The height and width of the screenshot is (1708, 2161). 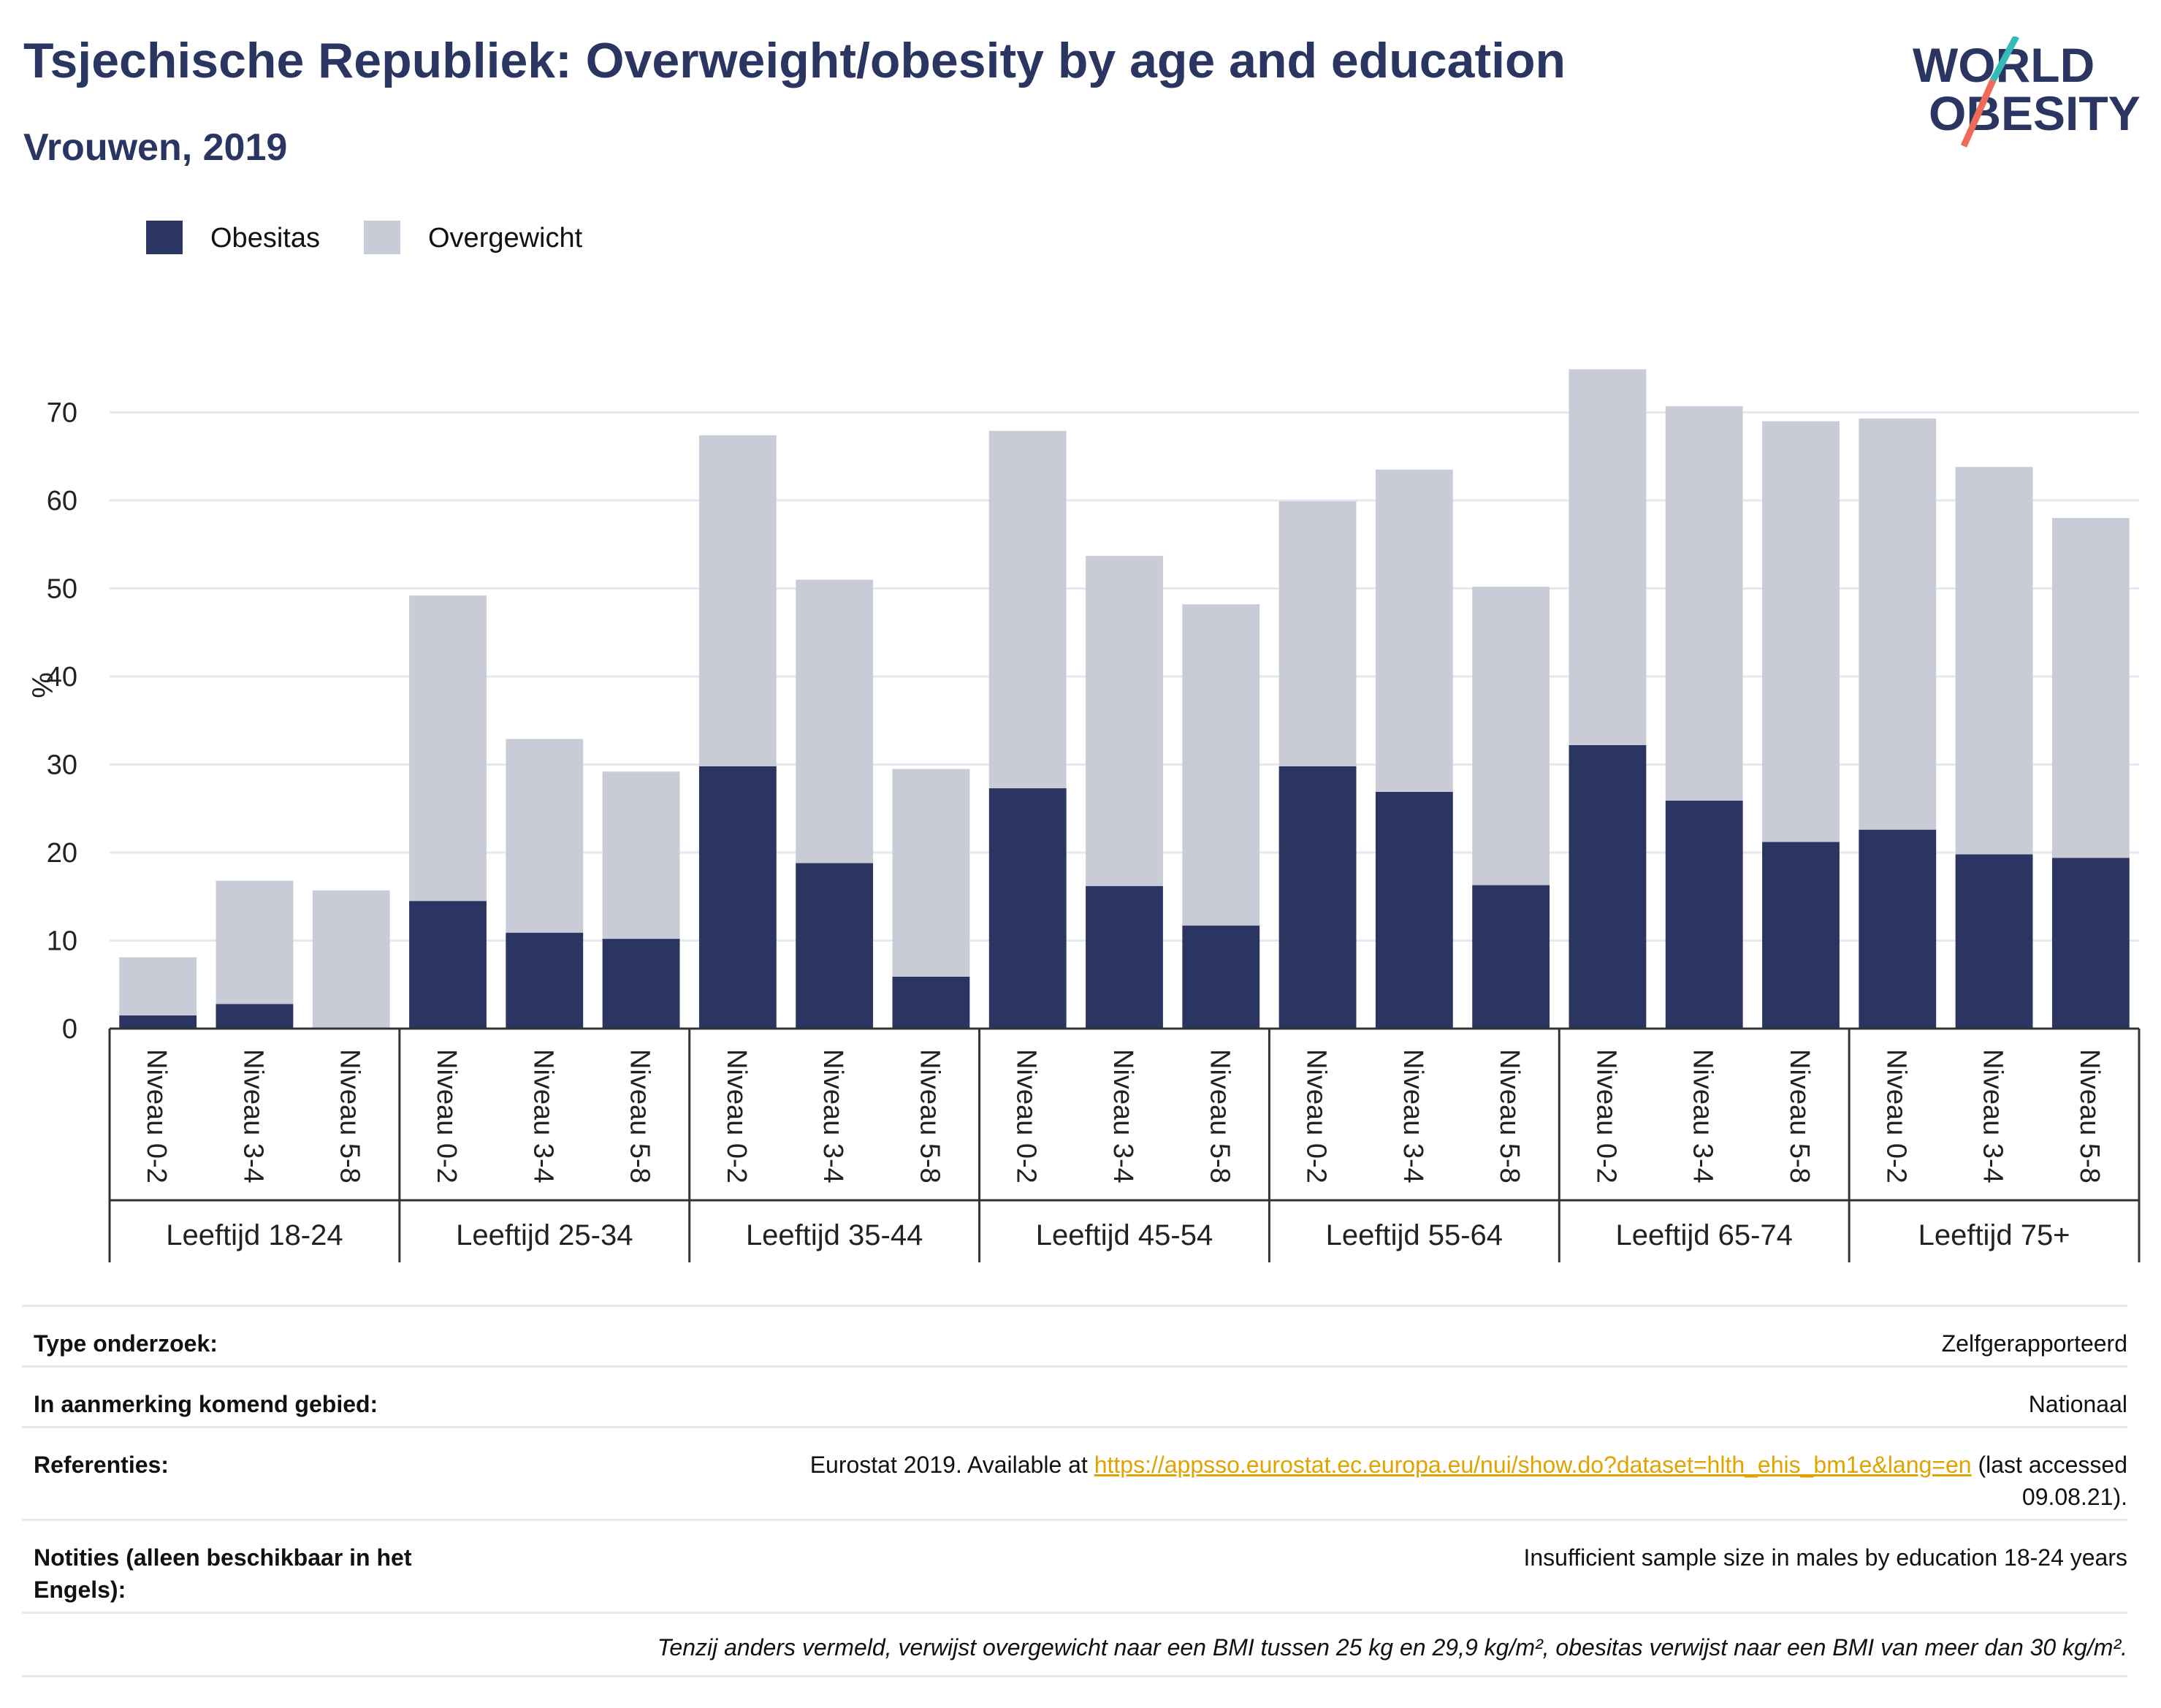 What do you see at coordinates (2077, 1404) in the screenshot?
I see `meta-value: Nationaal` at bounding box center [2077, 1404].